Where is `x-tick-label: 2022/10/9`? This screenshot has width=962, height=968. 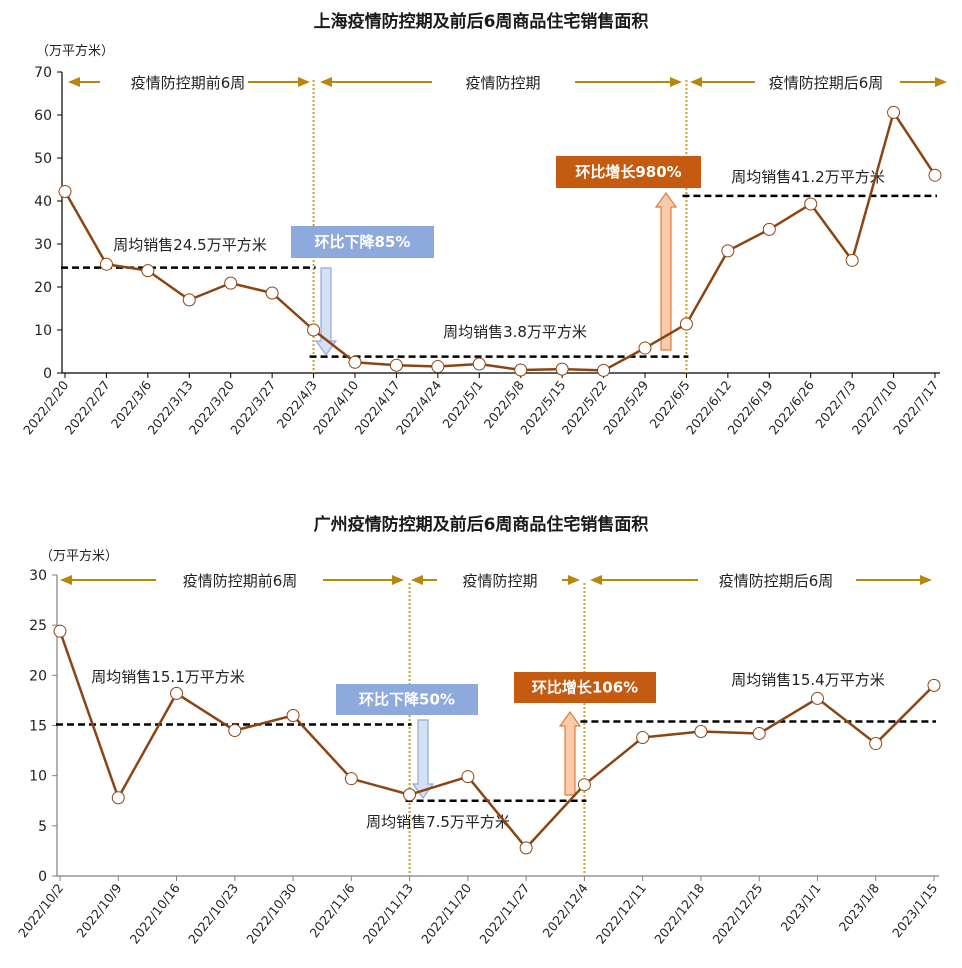
x-tick-label: 2022/10/9 is located at coordinates (98, 911).